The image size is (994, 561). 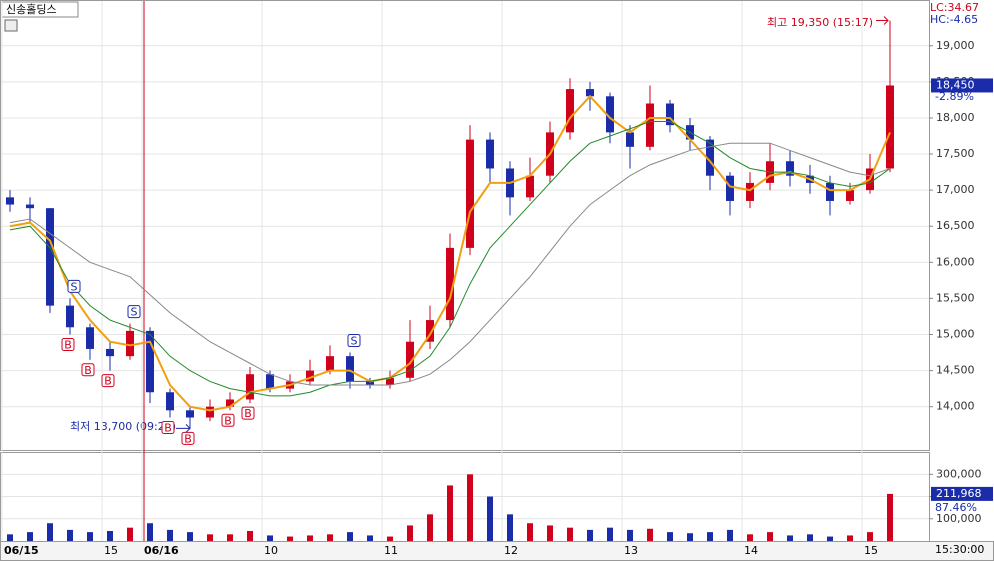 I want to click on y-tick-label: 15,000, so click(x=955, y=334).